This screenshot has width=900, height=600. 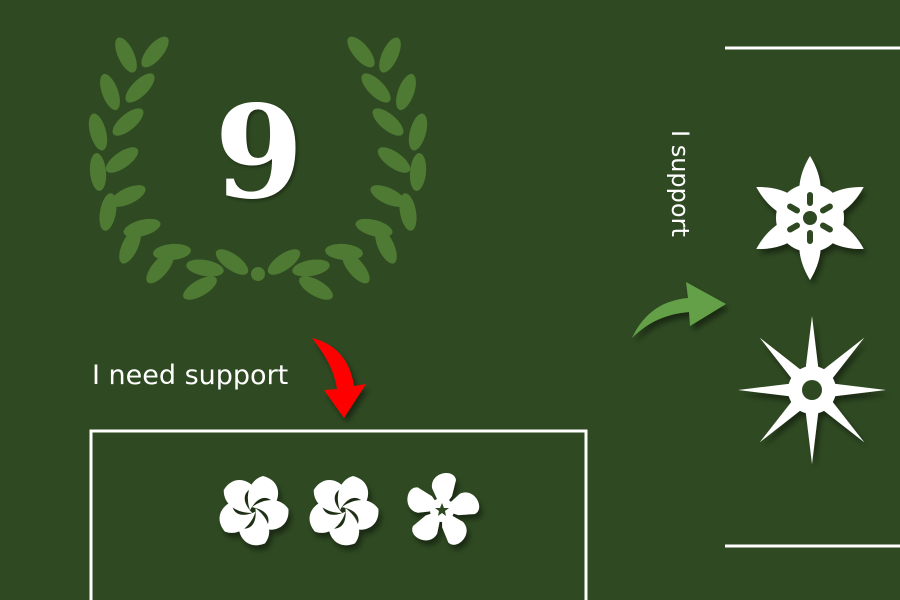 What do you see at coordinates (339, 378) in the screenshot?
I see `curved-arrow-down-icon` at bounding box center [339, 378].